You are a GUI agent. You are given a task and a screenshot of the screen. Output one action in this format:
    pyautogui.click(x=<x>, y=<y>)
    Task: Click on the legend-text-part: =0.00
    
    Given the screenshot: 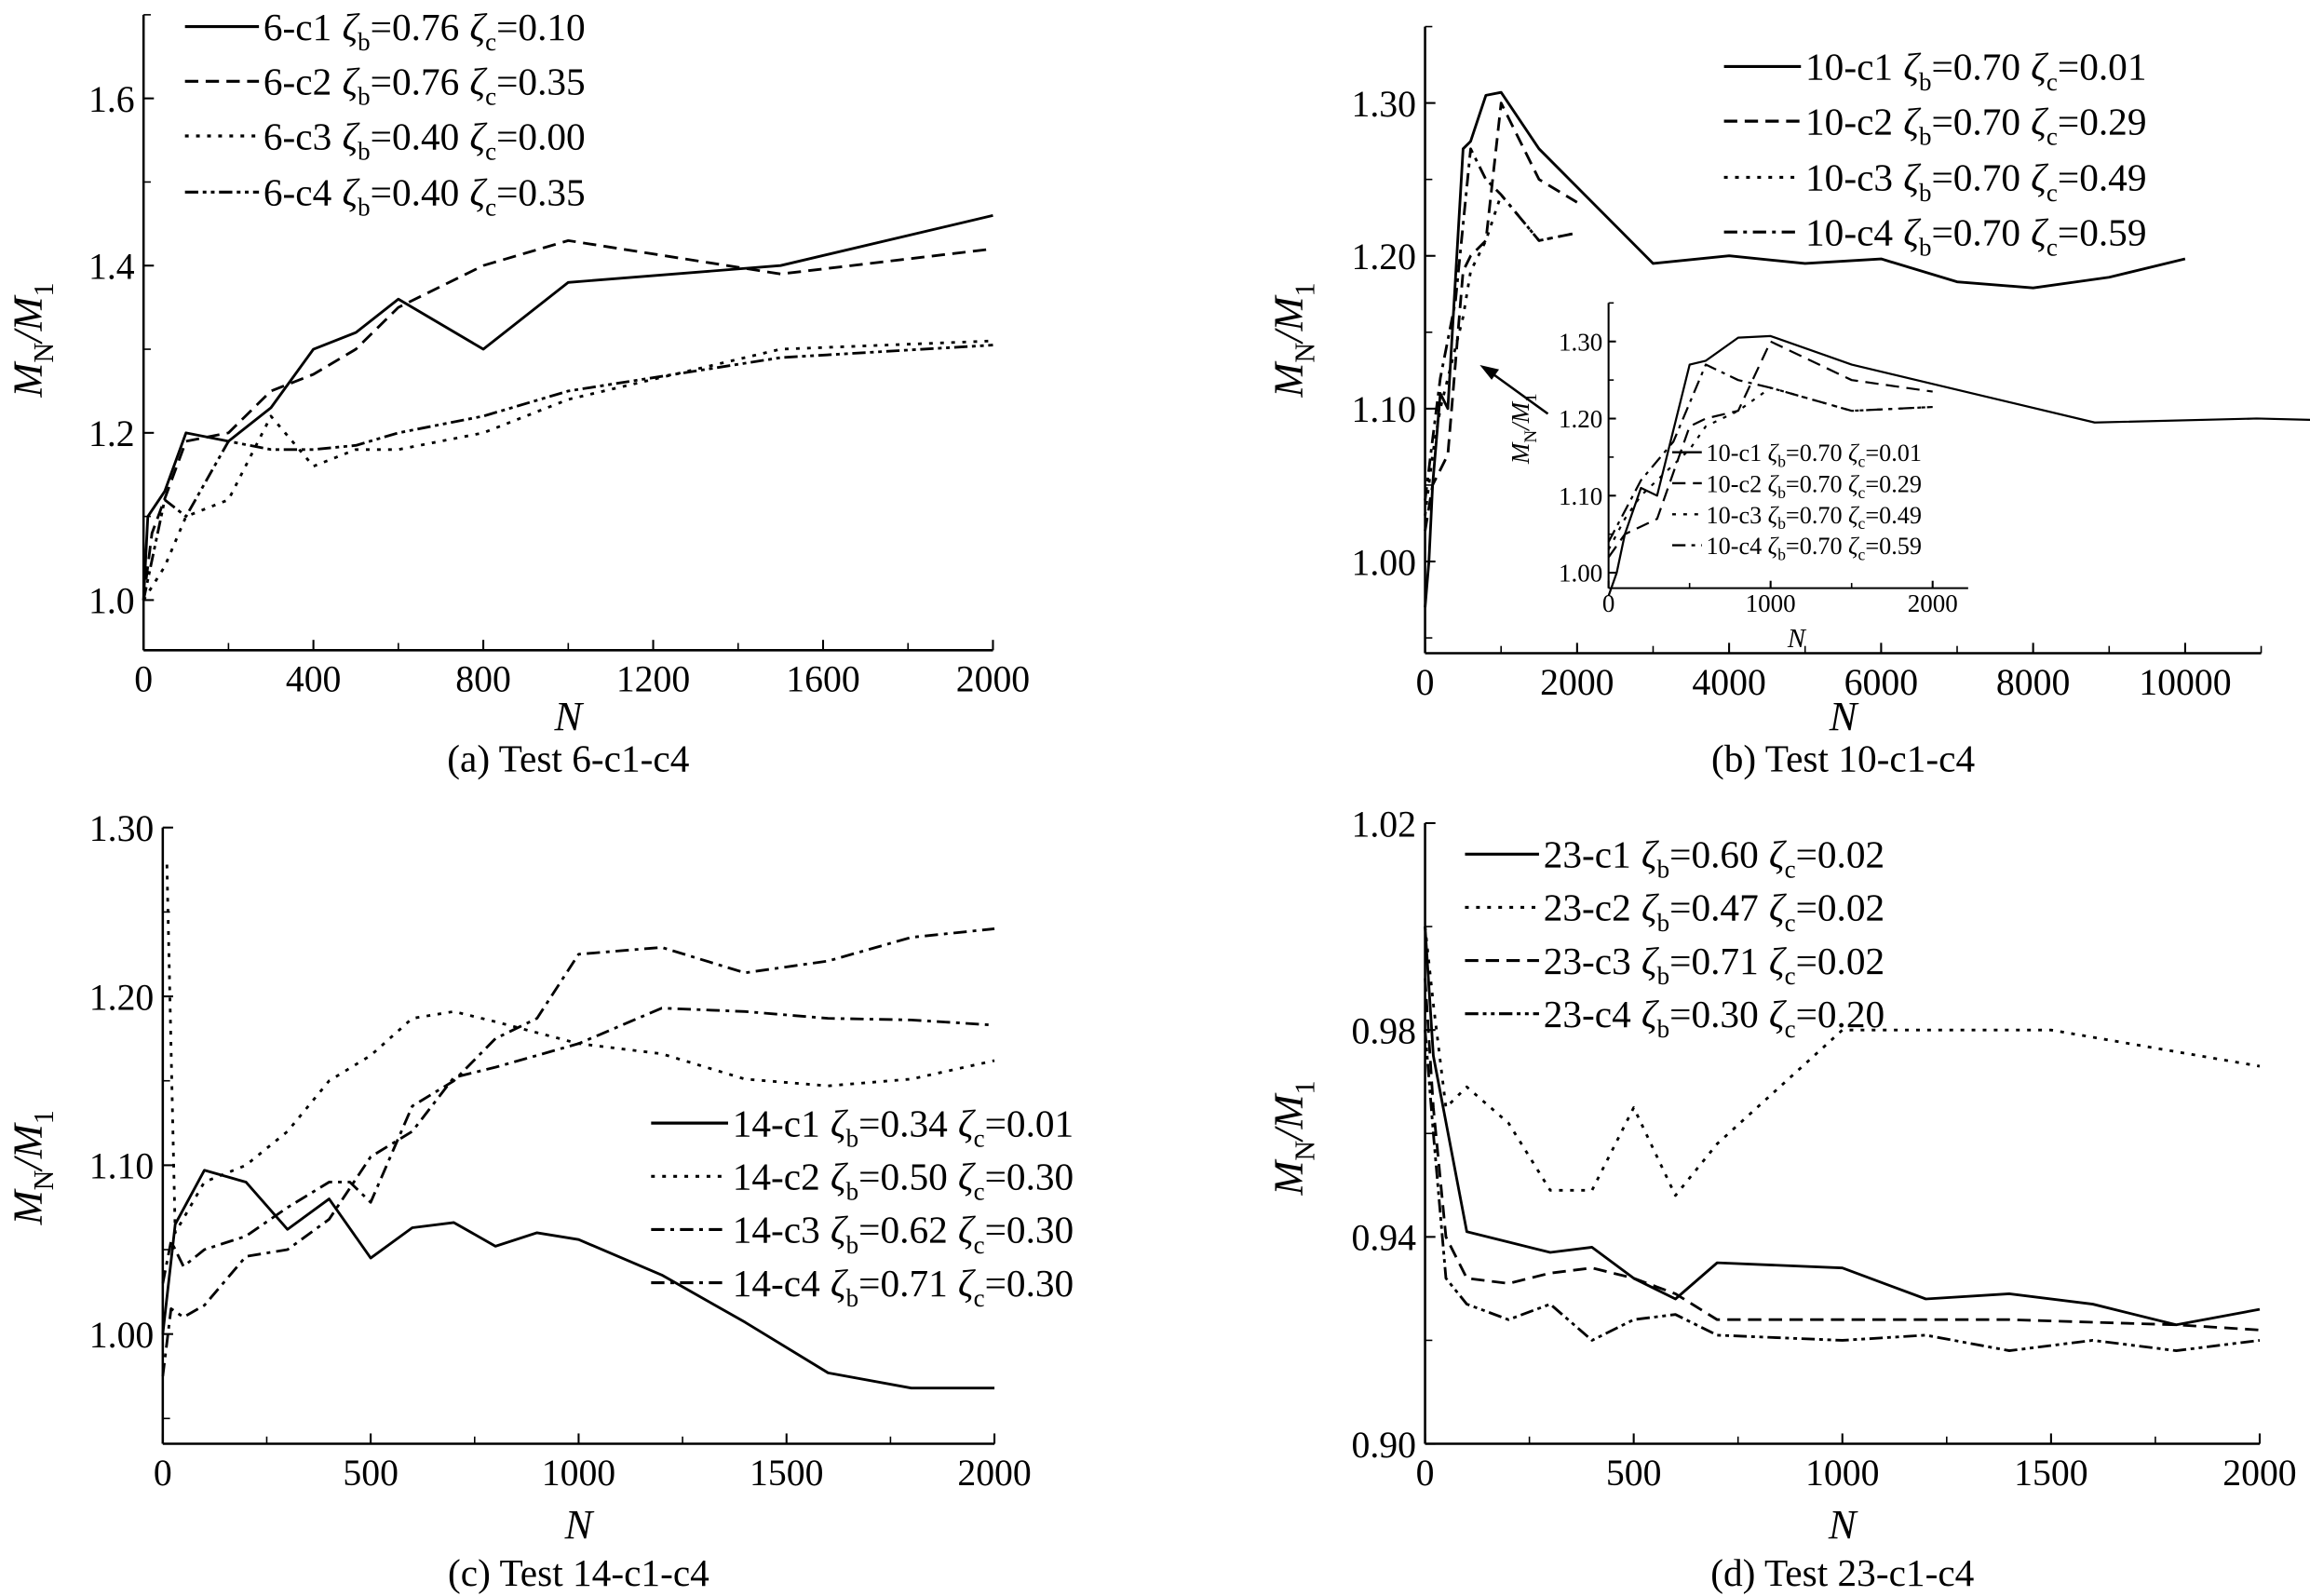 What is the action you would take?
    pyautogui.click(x=541, y=136)
    